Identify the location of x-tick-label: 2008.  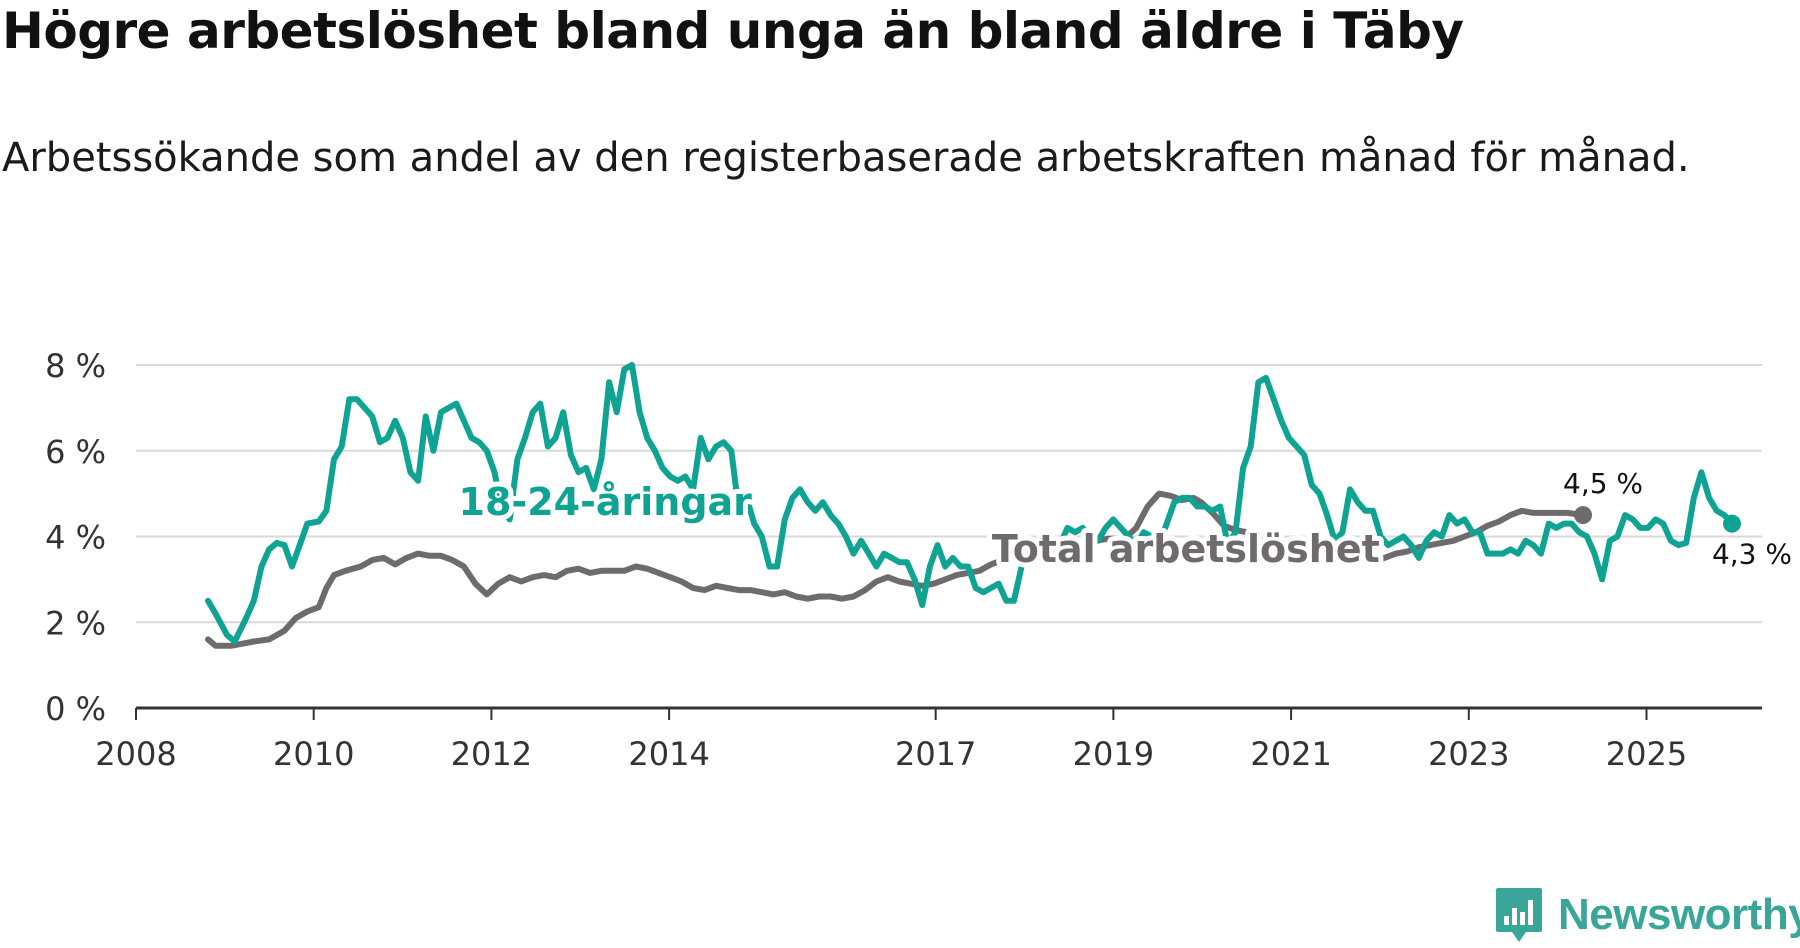
(135, 754).